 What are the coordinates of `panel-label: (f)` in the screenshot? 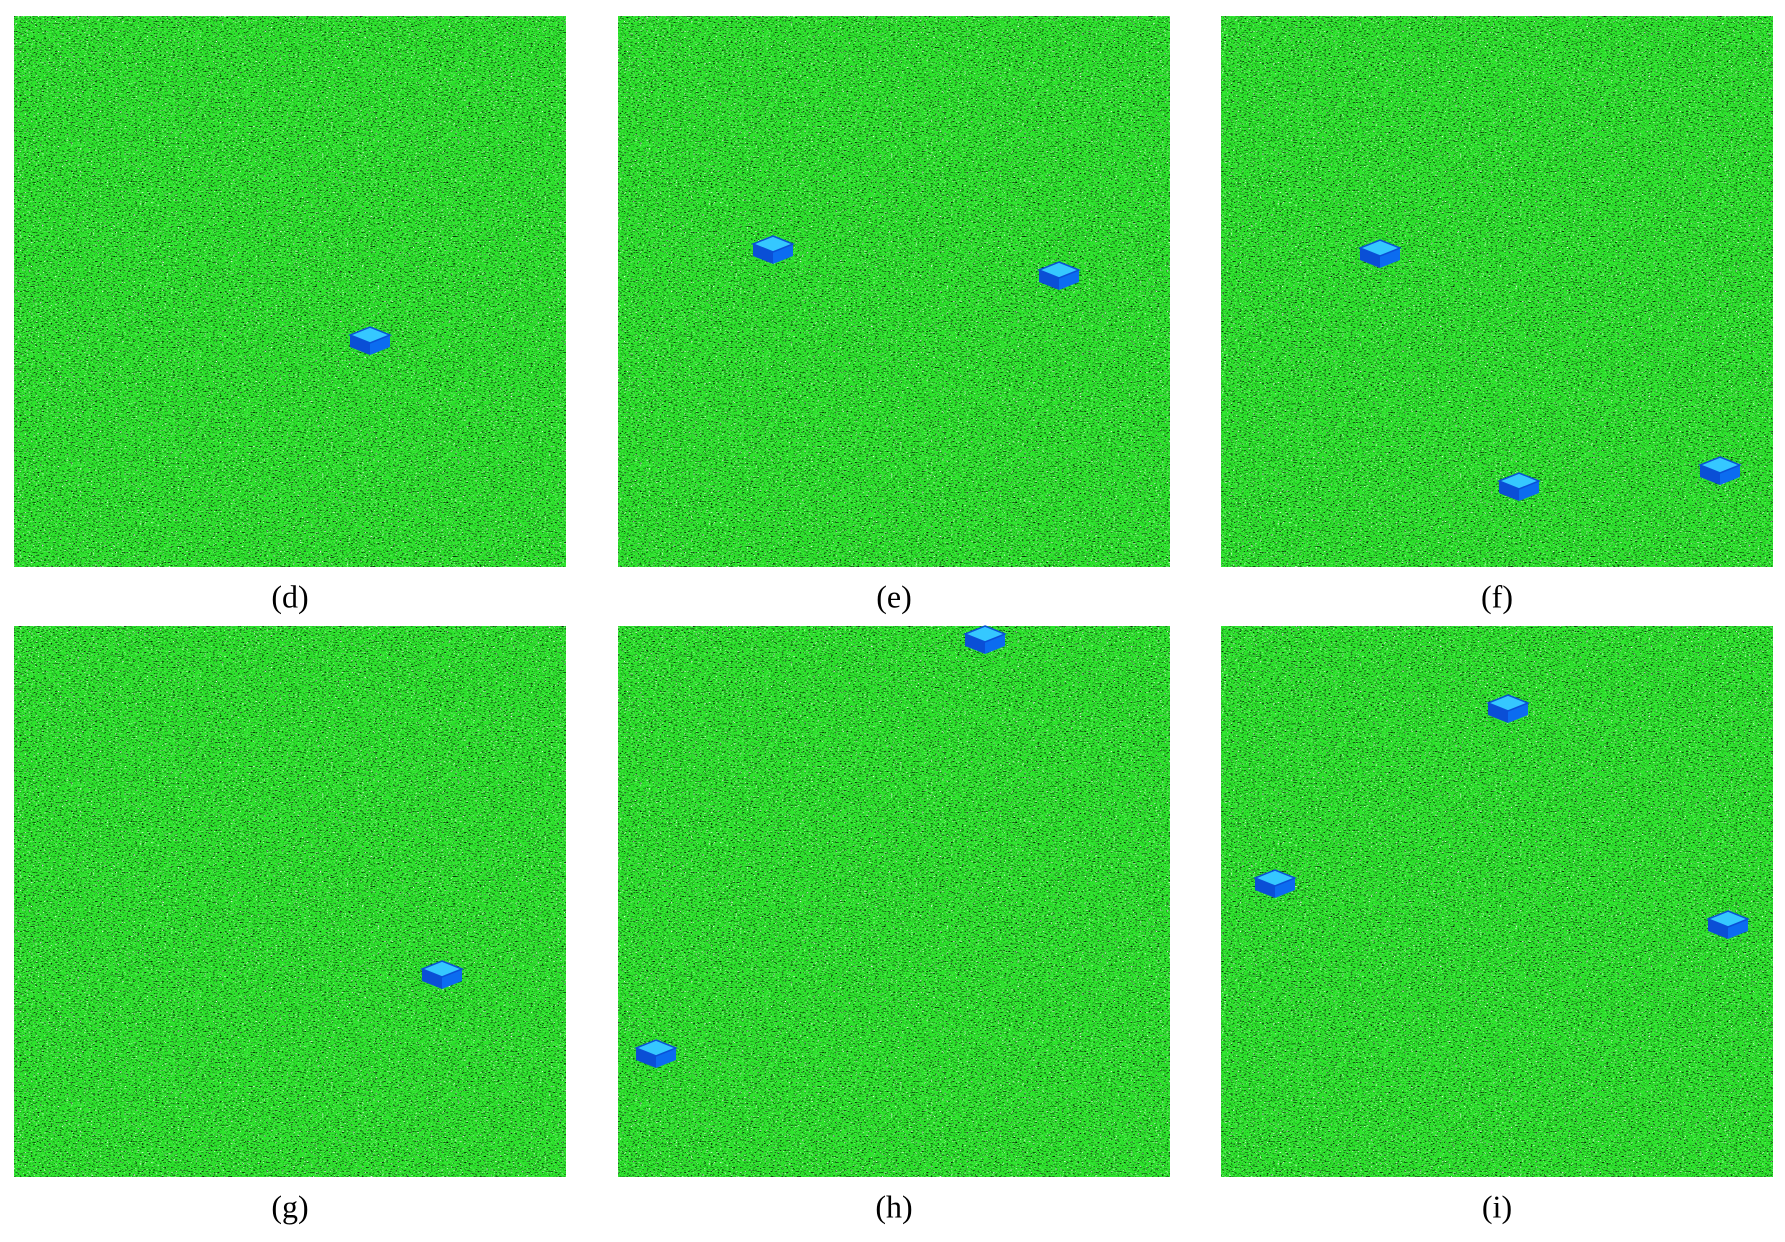 It's located at (1497, 596).